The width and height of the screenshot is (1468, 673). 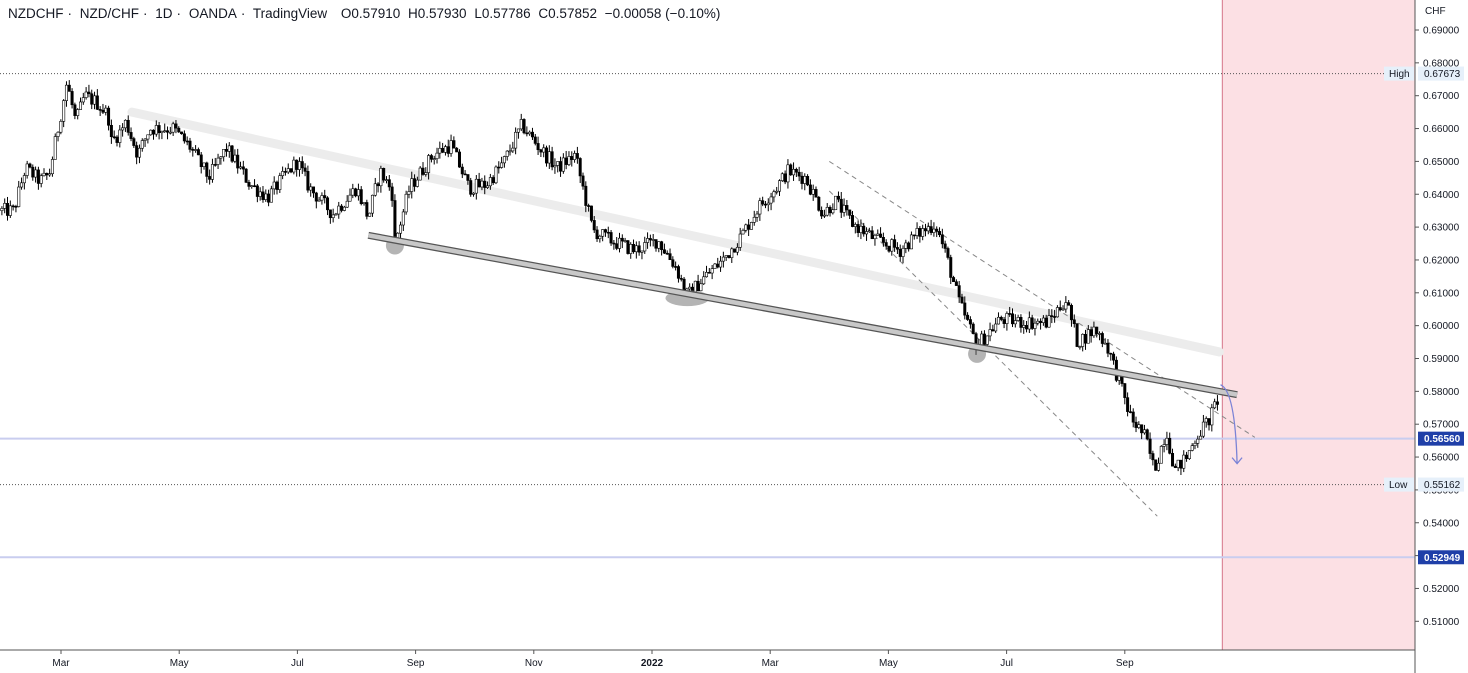 What do you see at coordinates (1441, 326) in the screenshot?
I see `price-tick-label: 0.60000` at bounding box center [1441, 326].